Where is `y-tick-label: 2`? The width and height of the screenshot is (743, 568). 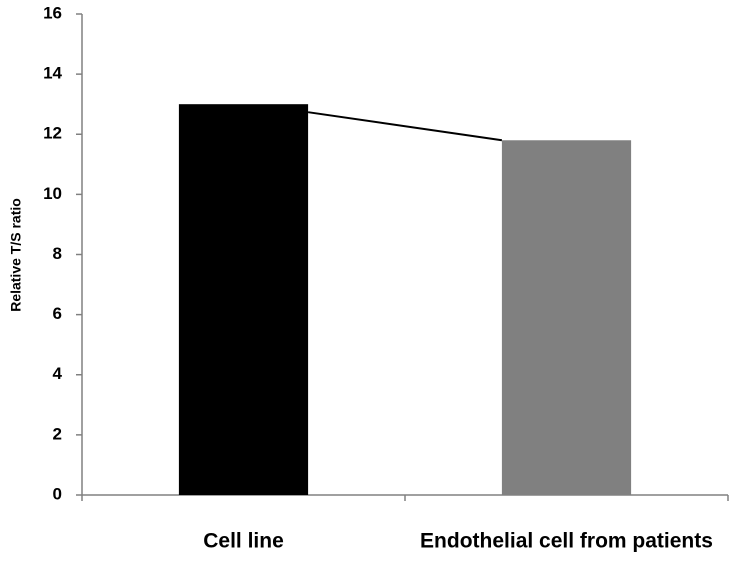 y-tick-label: 2 is located at coordinates (57, 433).